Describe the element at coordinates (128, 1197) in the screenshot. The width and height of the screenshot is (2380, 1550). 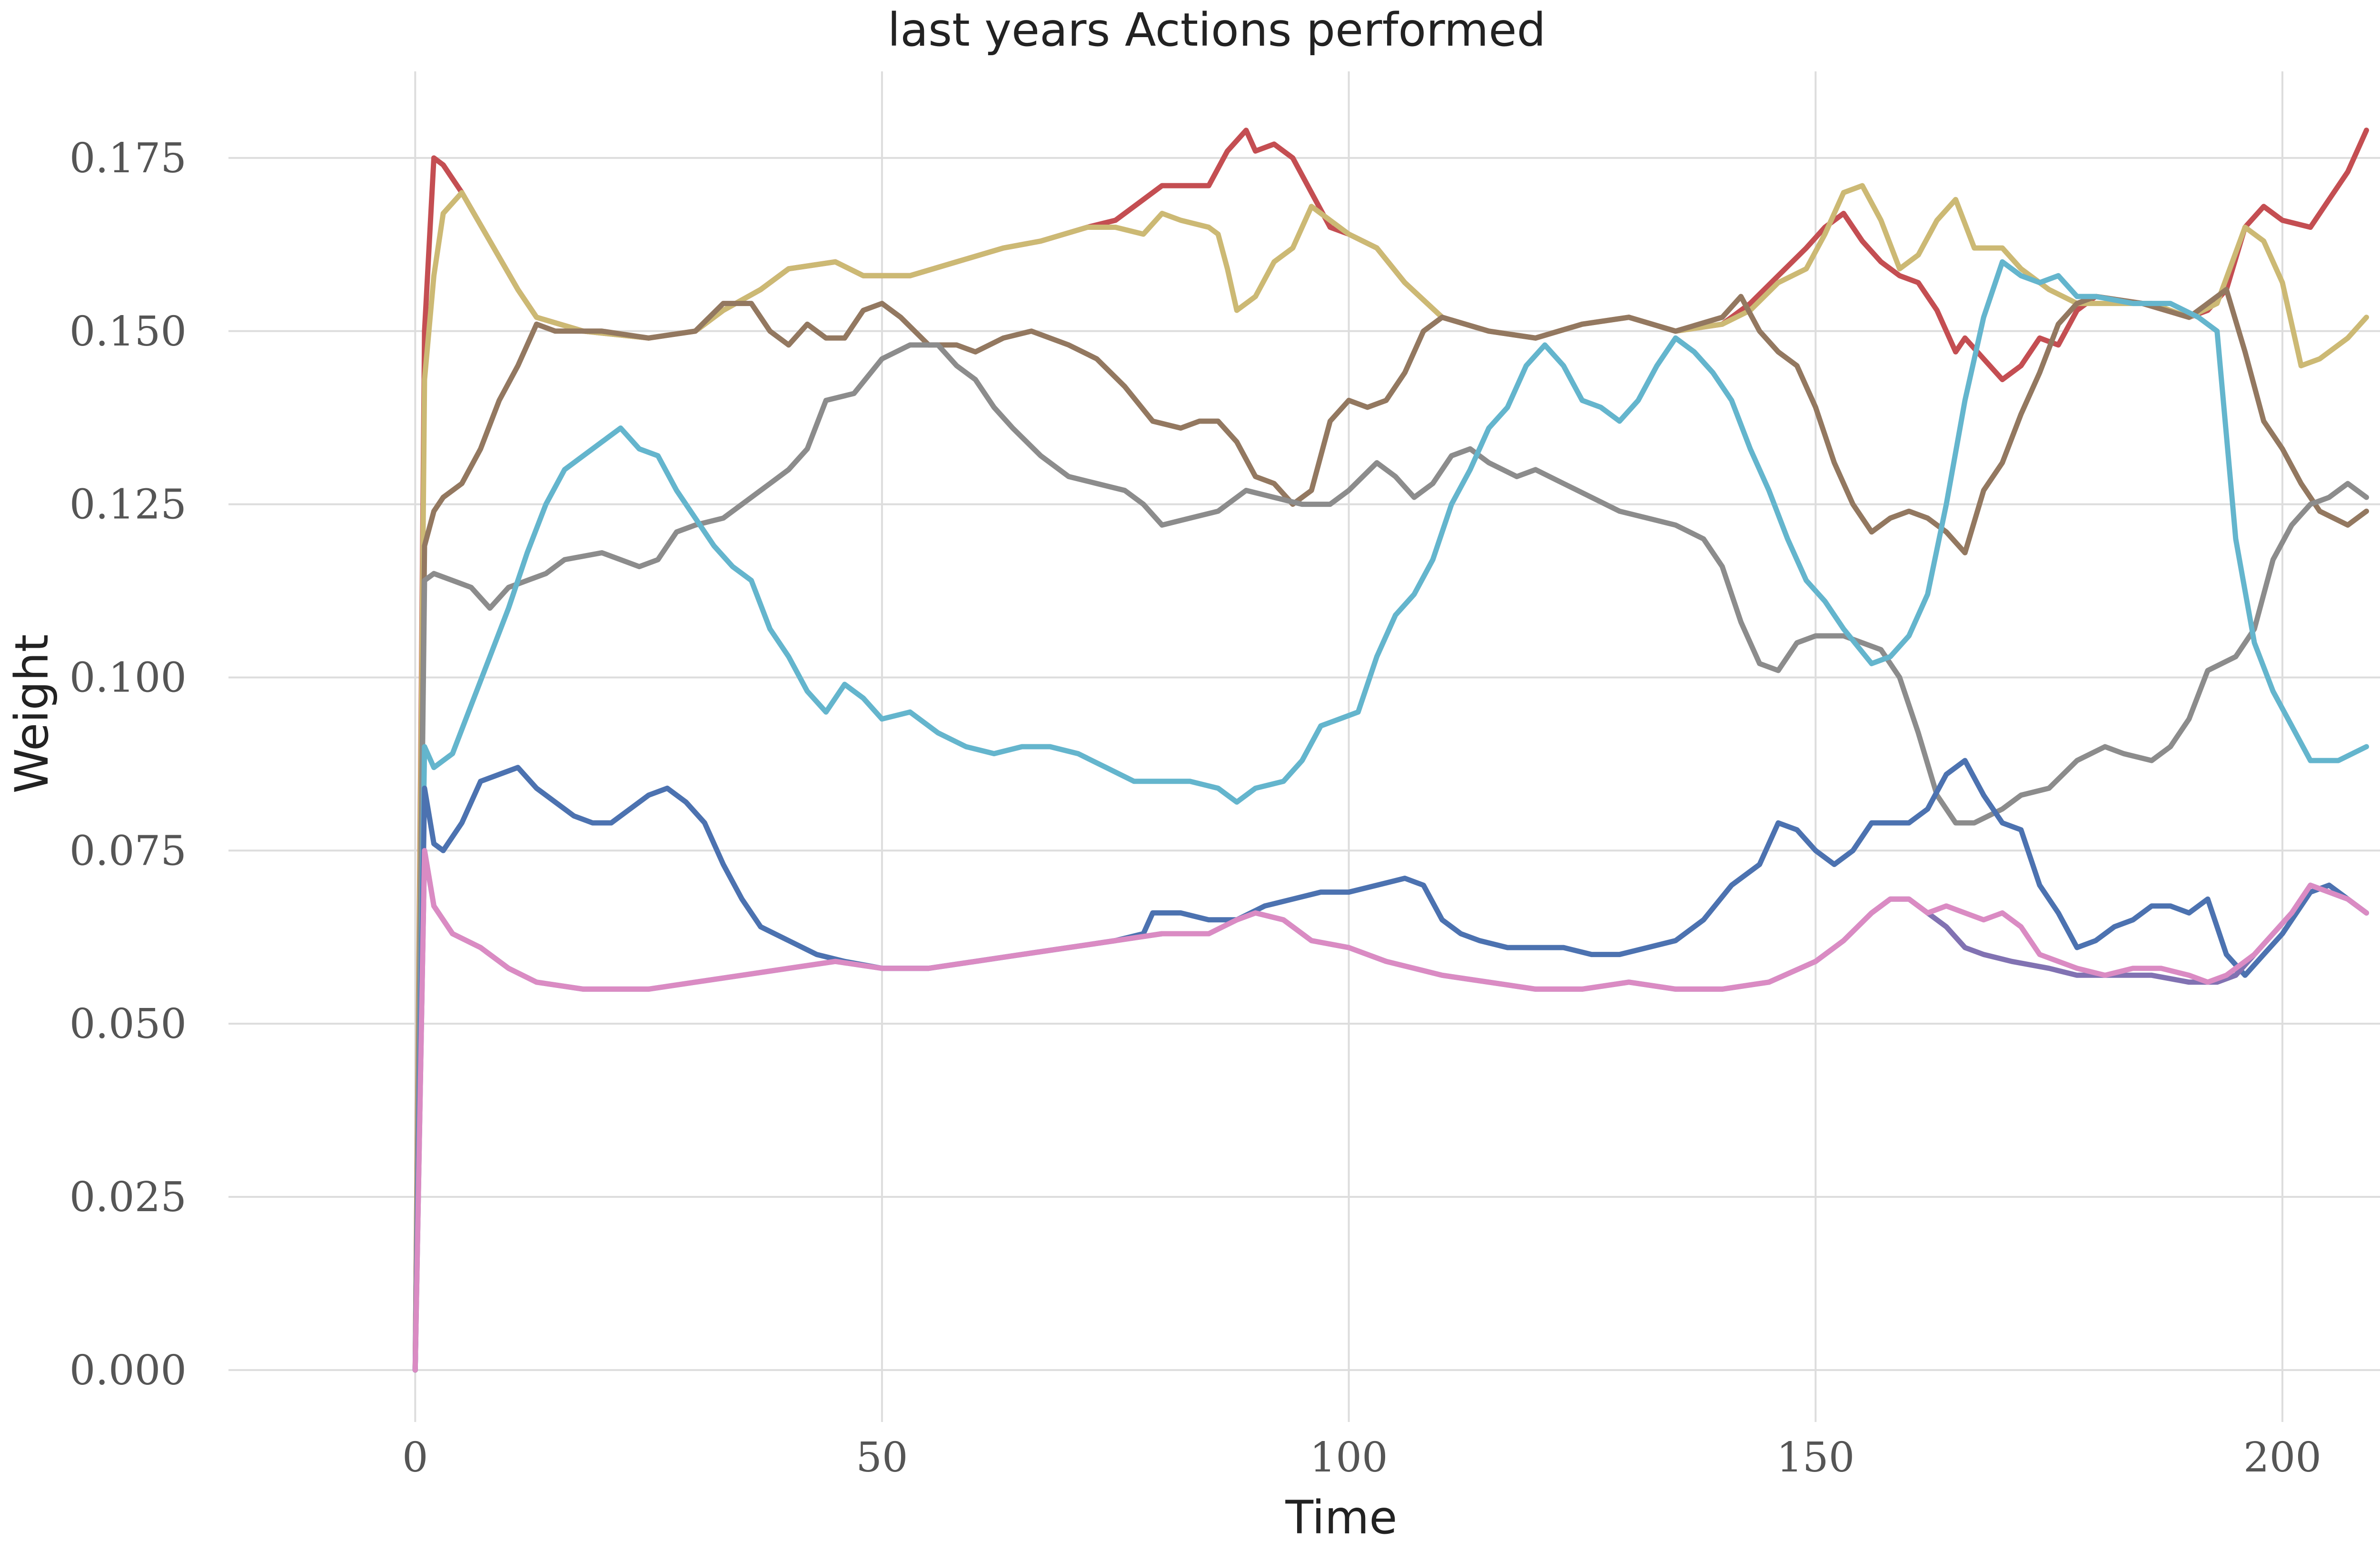
I see `y-tick-label: 0.025` at that location.